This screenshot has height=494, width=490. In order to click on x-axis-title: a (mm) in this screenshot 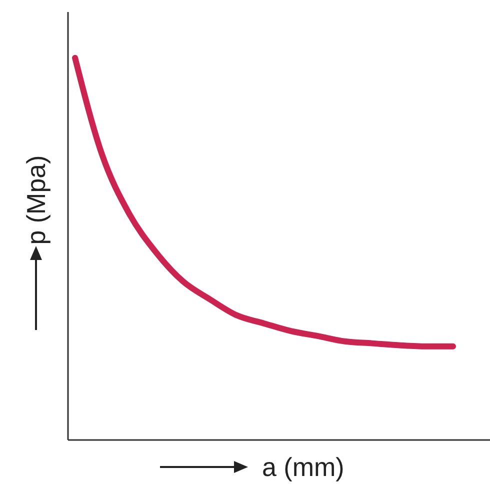, I will do `click(303, 467)`.